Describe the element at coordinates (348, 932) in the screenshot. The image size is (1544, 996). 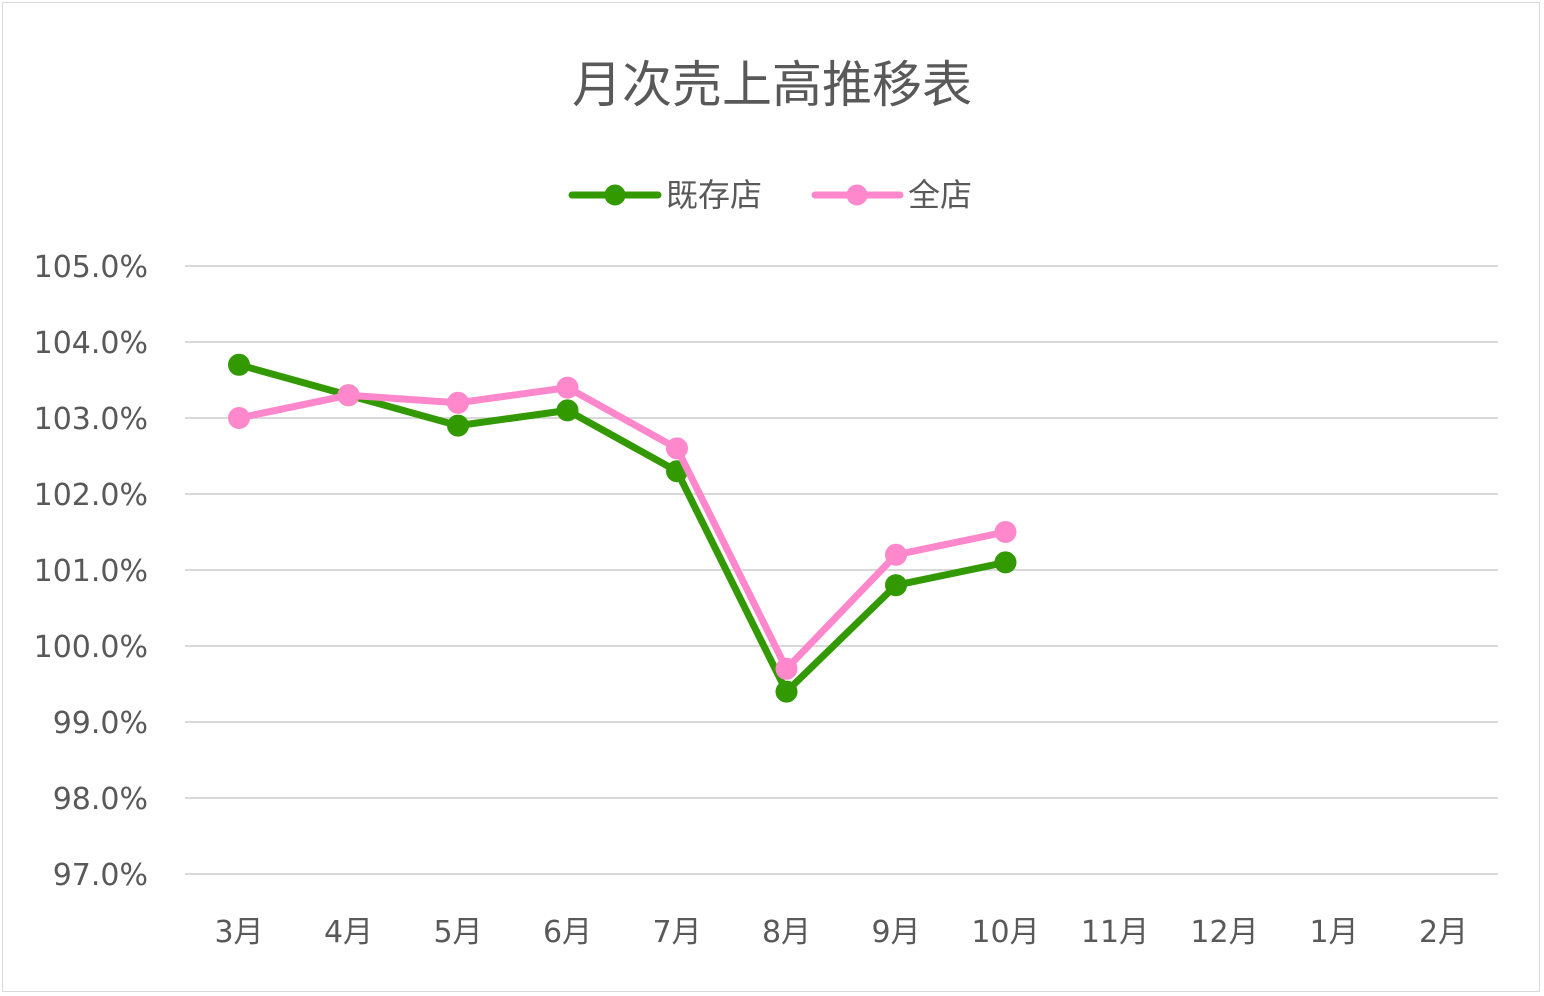
I see `x-tick-label-1: 4月` at that location.